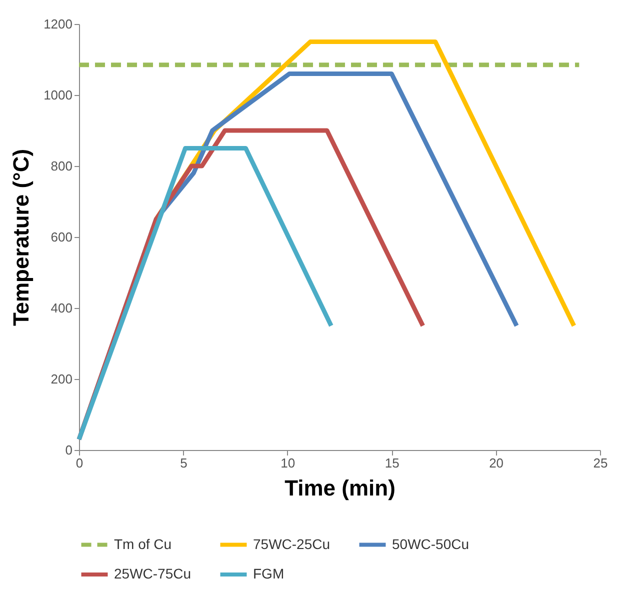  I want to click on x-tick-label: 20, so click(496, 463).